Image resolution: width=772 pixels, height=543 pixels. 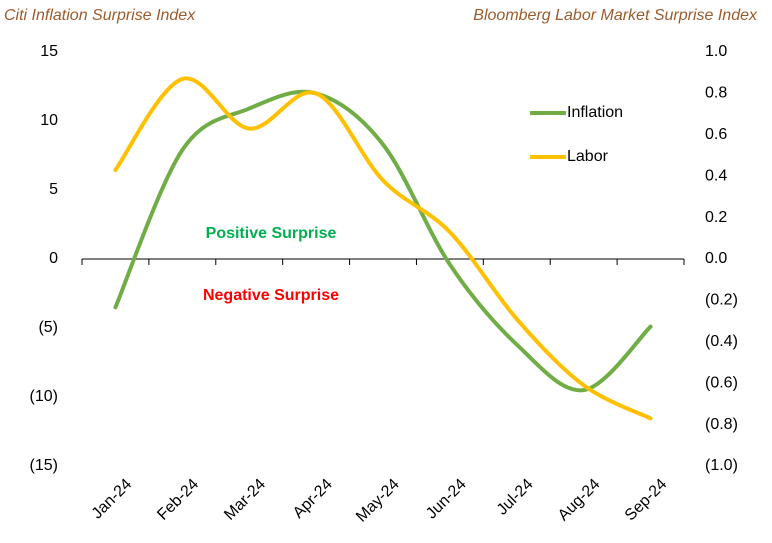 What do you see at coordinates (378, 501) in the screenshot?
I see `x-tick-label: May-24` at bounding box center [378, 501].